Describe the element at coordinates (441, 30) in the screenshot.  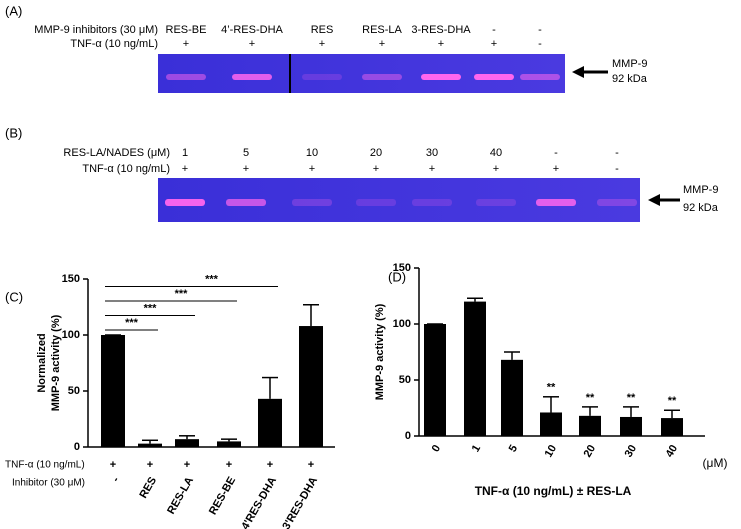
I see `lane-label: 3-RES-DHA` at that location.